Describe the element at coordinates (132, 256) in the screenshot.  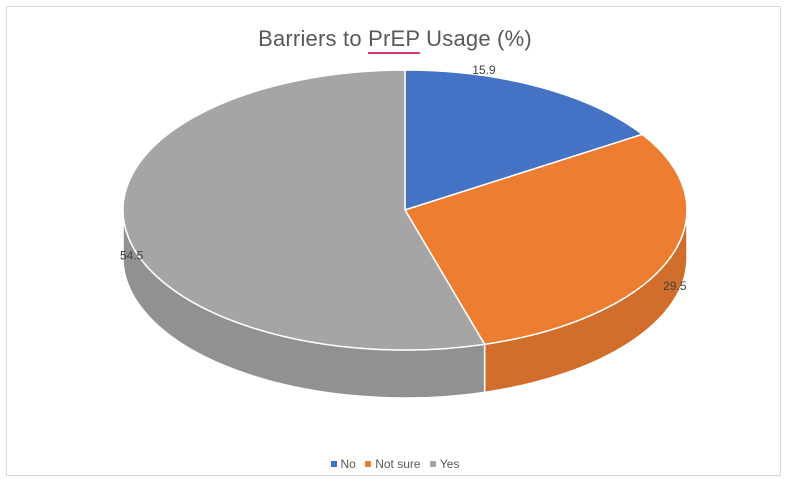
I see `data-label-yes: 54.5` at that location.